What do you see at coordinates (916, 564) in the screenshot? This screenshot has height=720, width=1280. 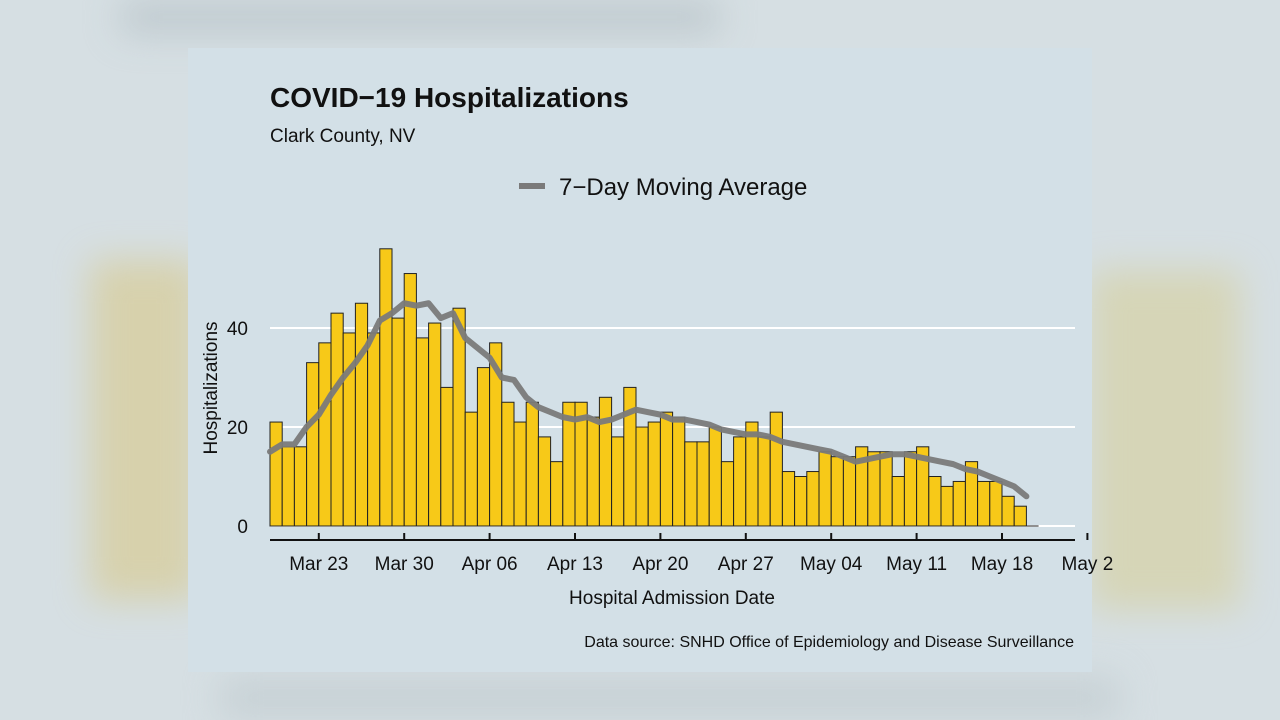 I see `x-tick-label: May 11` at bounding box center [916, 564].